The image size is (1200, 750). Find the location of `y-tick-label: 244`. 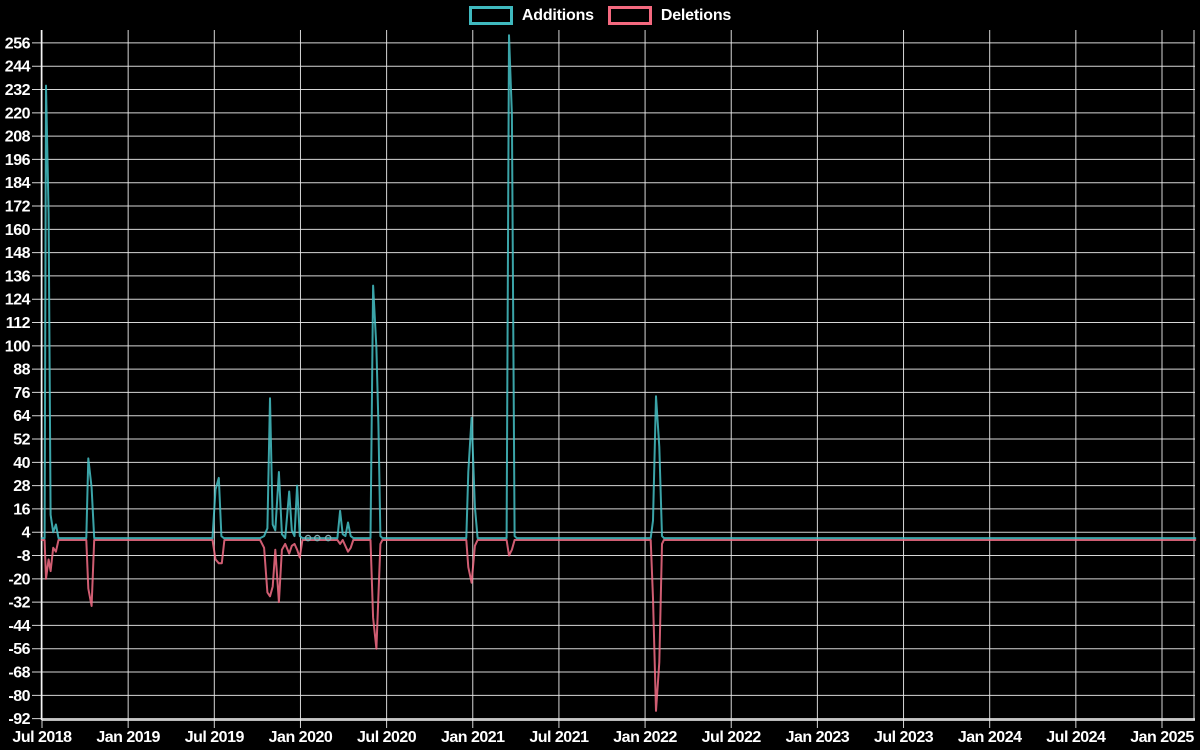

y-tick-label: 244 is located at coordinates (18, 67).